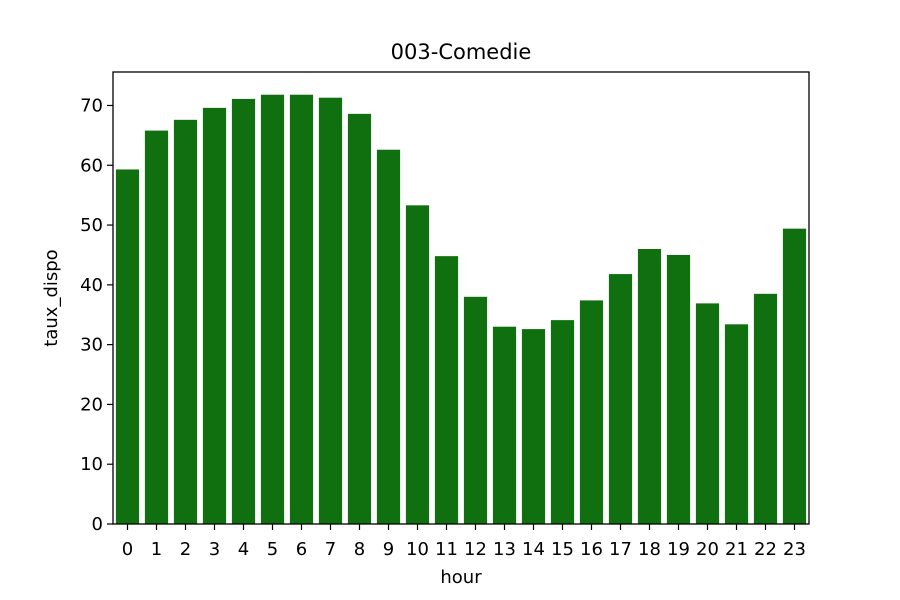 Image resolution: width=900 pixels, height=600 pixels. What do you see at coordinates (97, 524) in the screenshot?
I see `y-tick-label: 0` at bounding box center [97, 524].